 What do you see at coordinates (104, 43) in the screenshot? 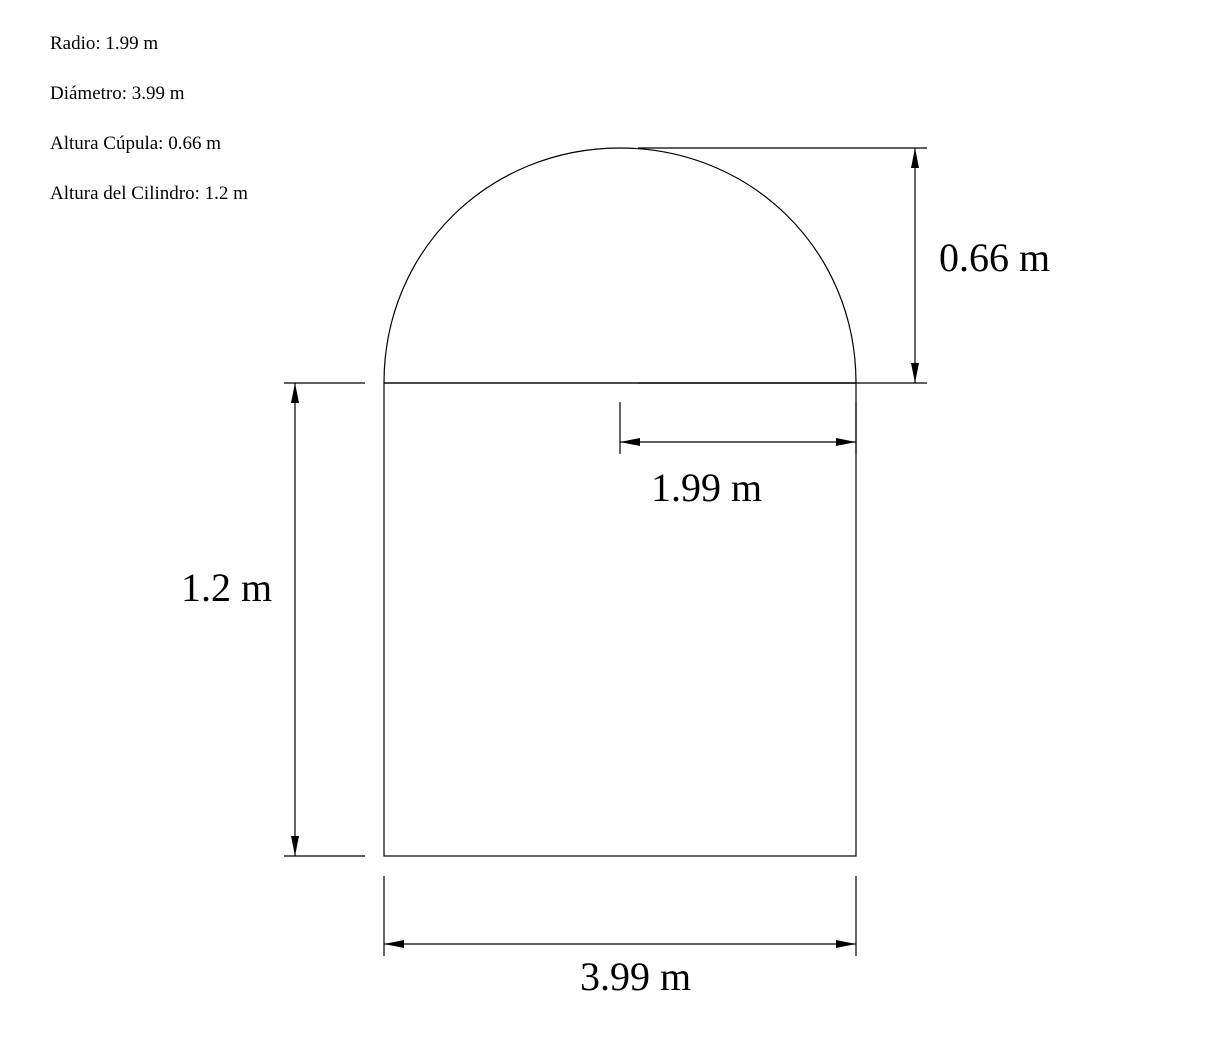
I see `info-radio: Radio: 1.99 m` at bounding box center [104, 43].